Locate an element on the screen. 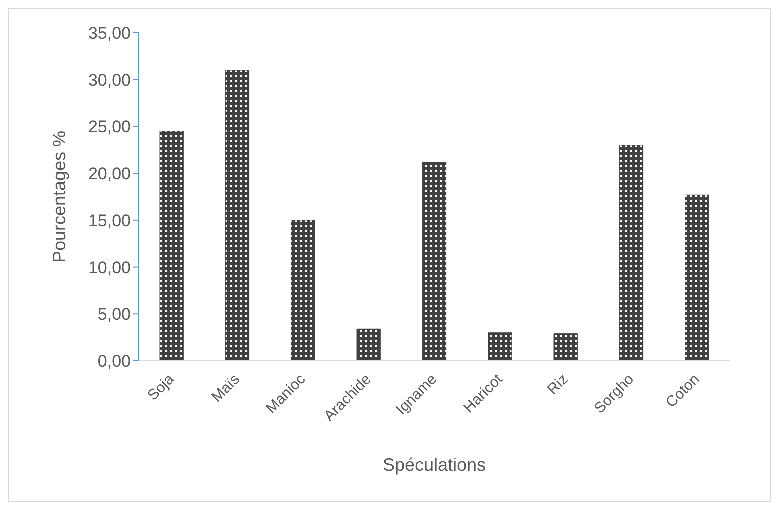 Image resolution: width=777 pixels, height=508 pixels. x-axis-title: Spéculations is located at coordinates (434, 465).